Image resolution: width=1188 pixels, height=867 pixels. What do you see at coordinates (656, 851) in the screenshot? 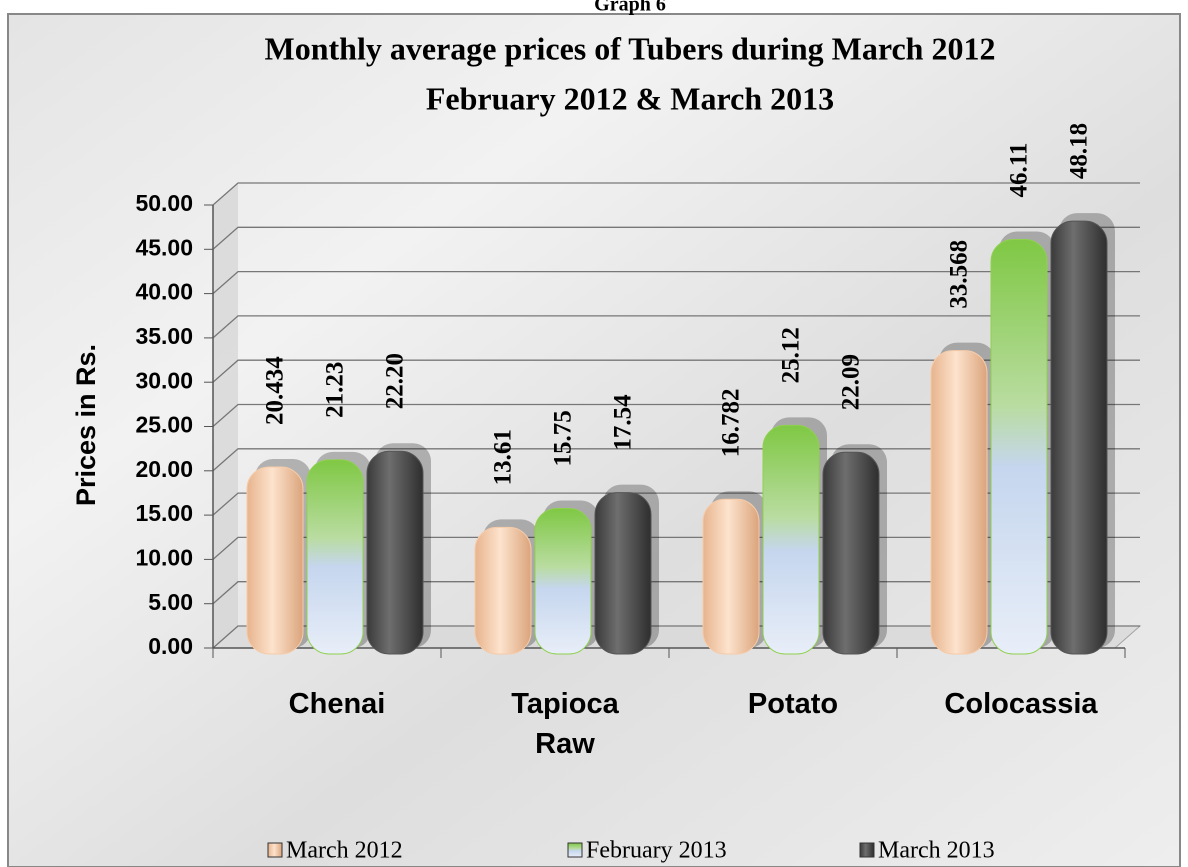
I see `legend-label: February 2013` at bounding box center [656, 851].